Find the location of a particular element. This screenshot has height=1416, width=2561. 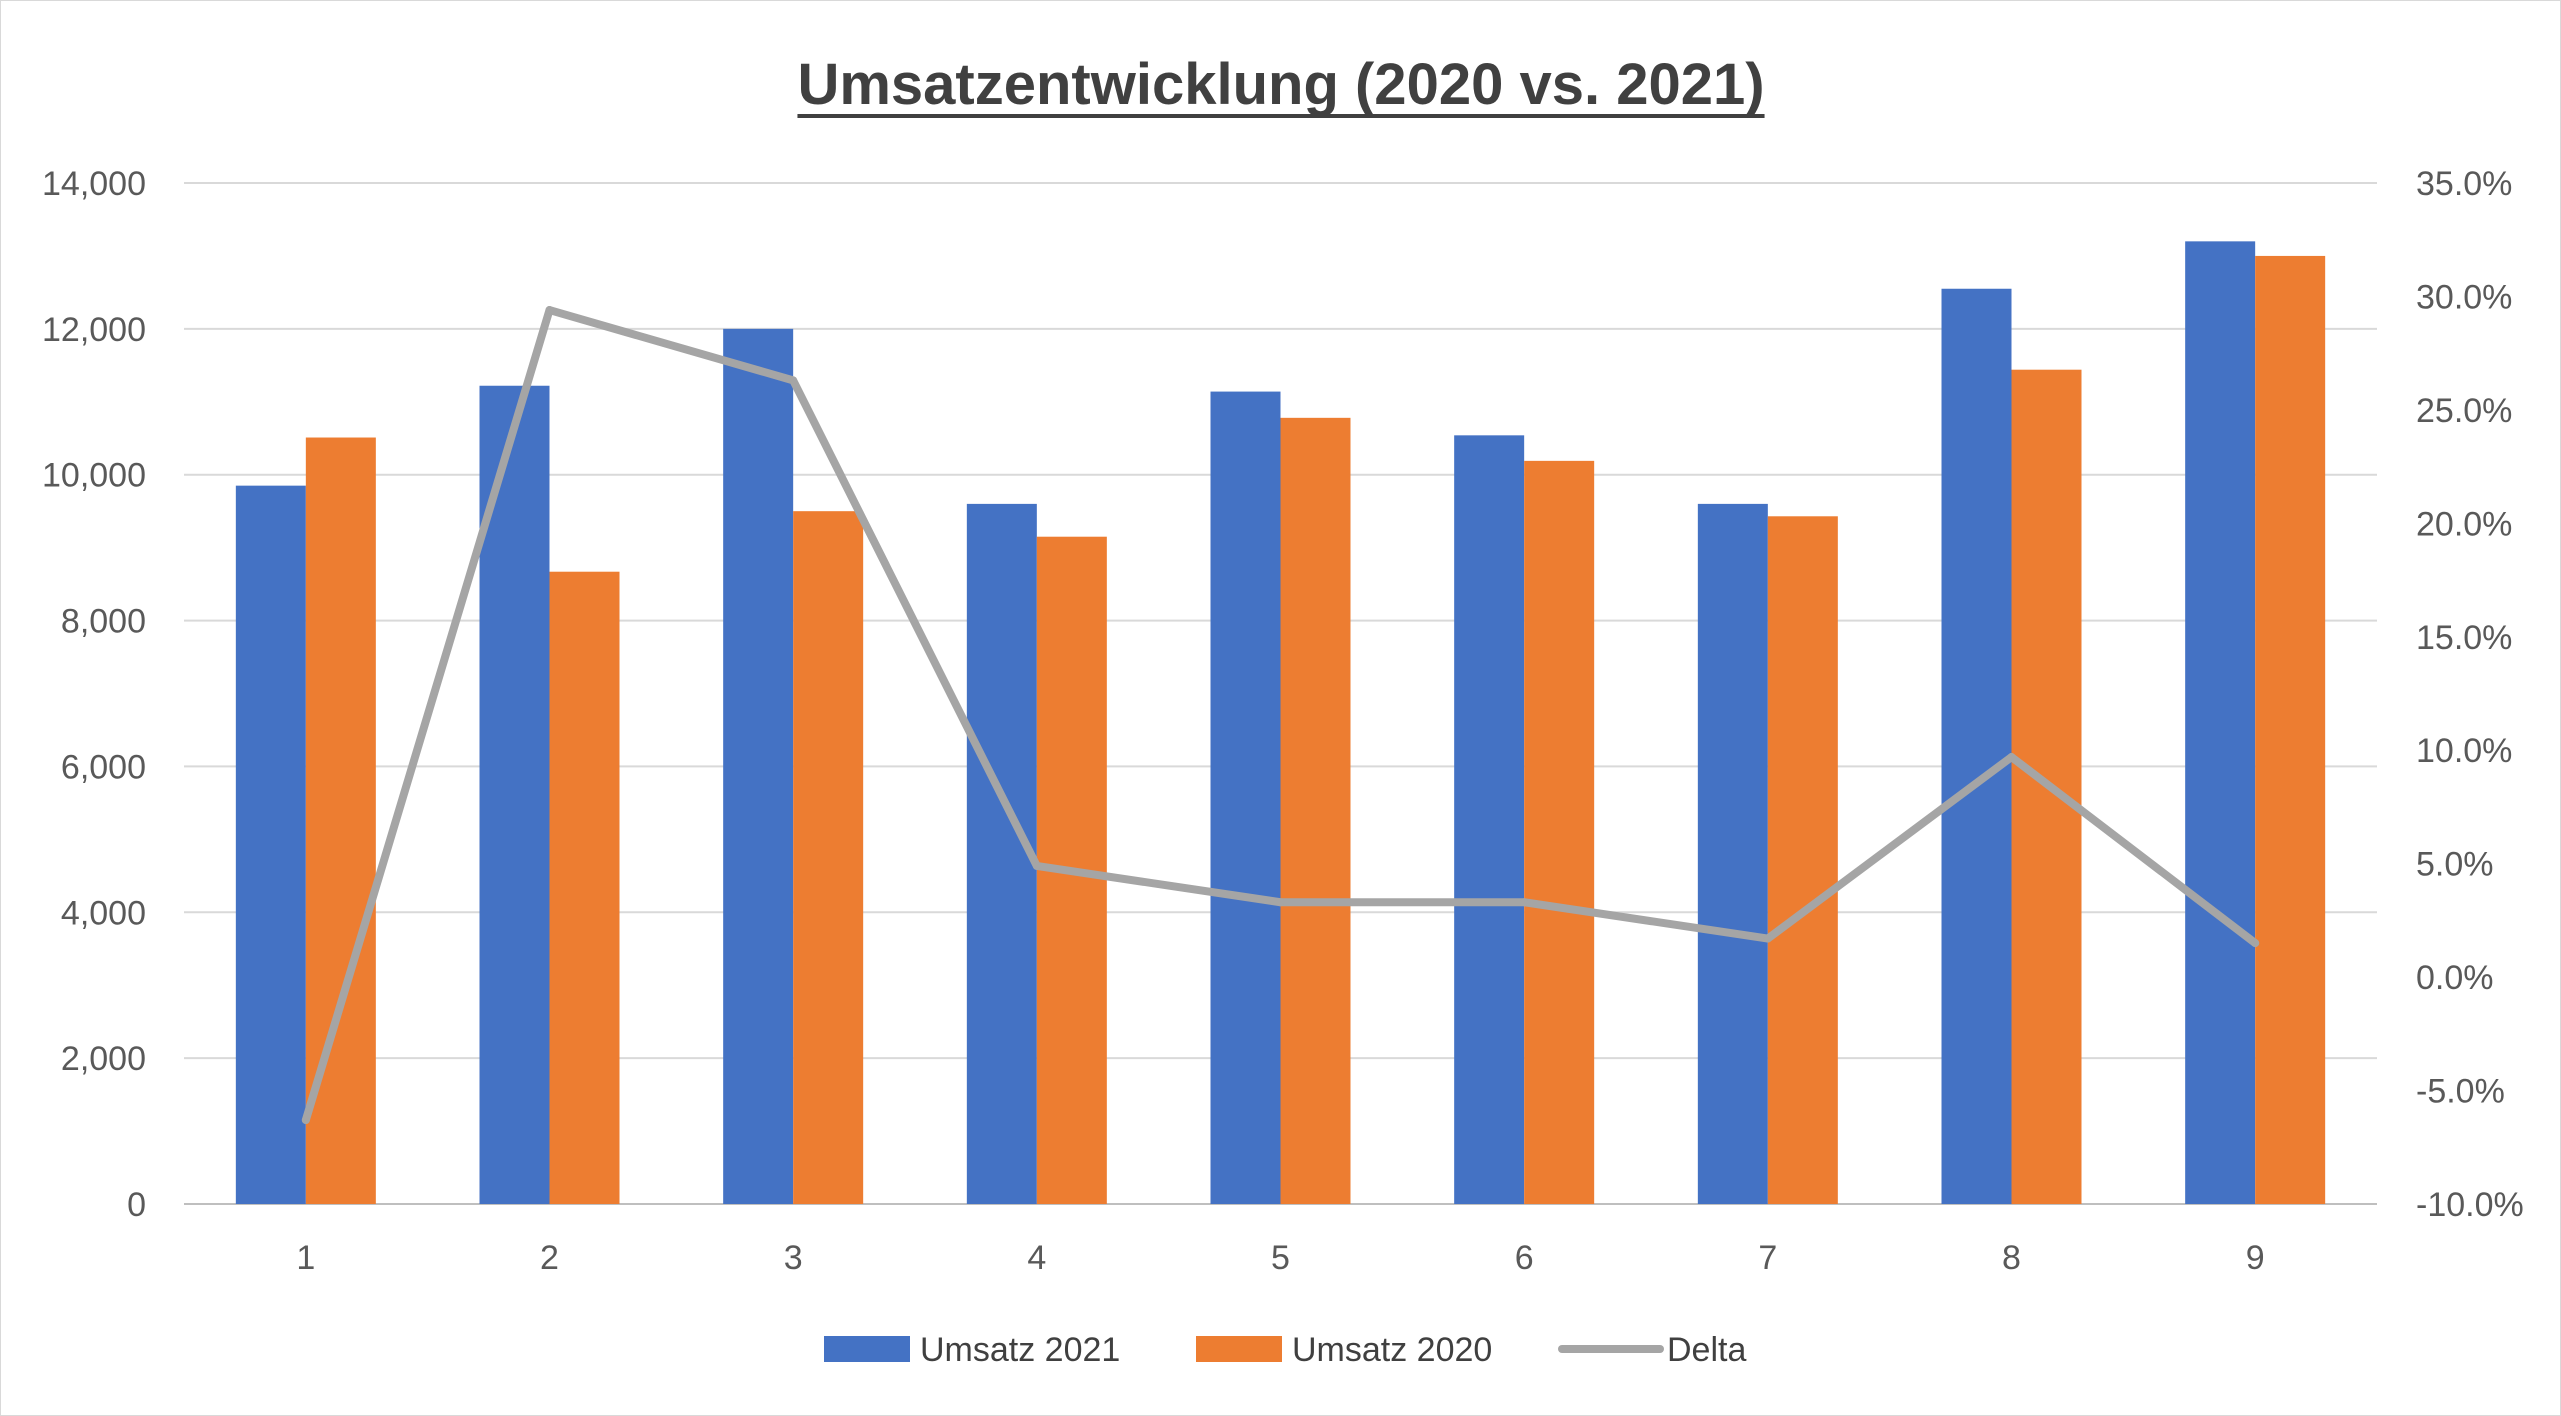

x-tick-label: 5 is located at coordinates (1280, 1258).